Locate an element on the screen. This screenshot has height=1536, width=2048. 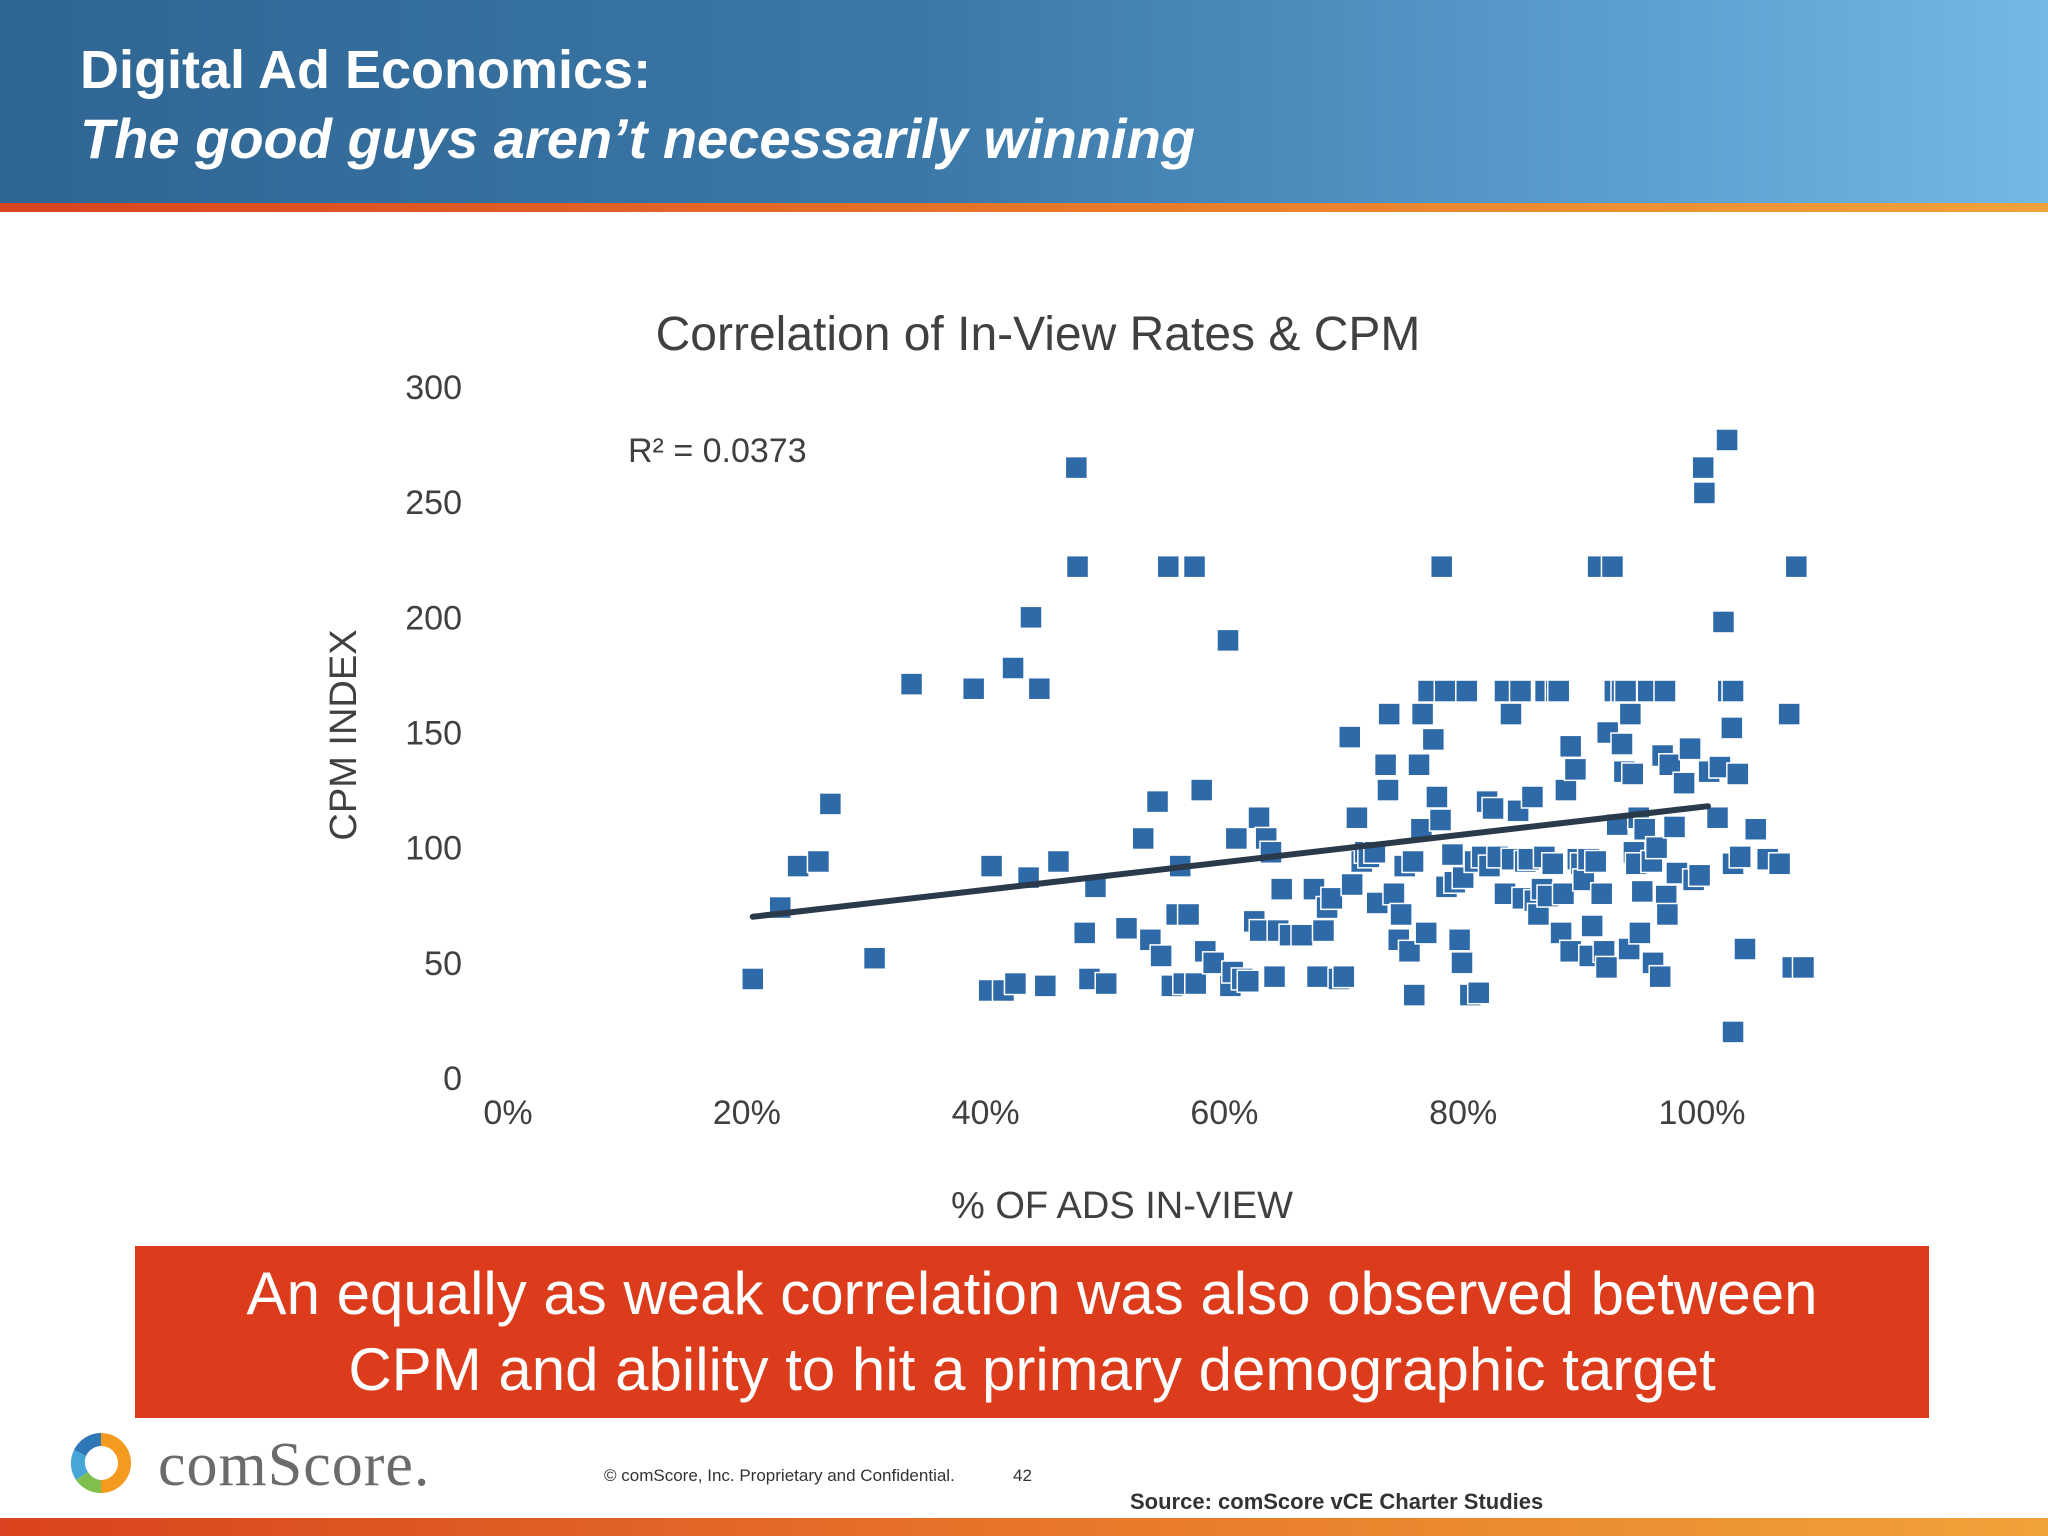
y-tick-labels: 0 50 100 150 200 250 300 is located at coordinates (433, 733).